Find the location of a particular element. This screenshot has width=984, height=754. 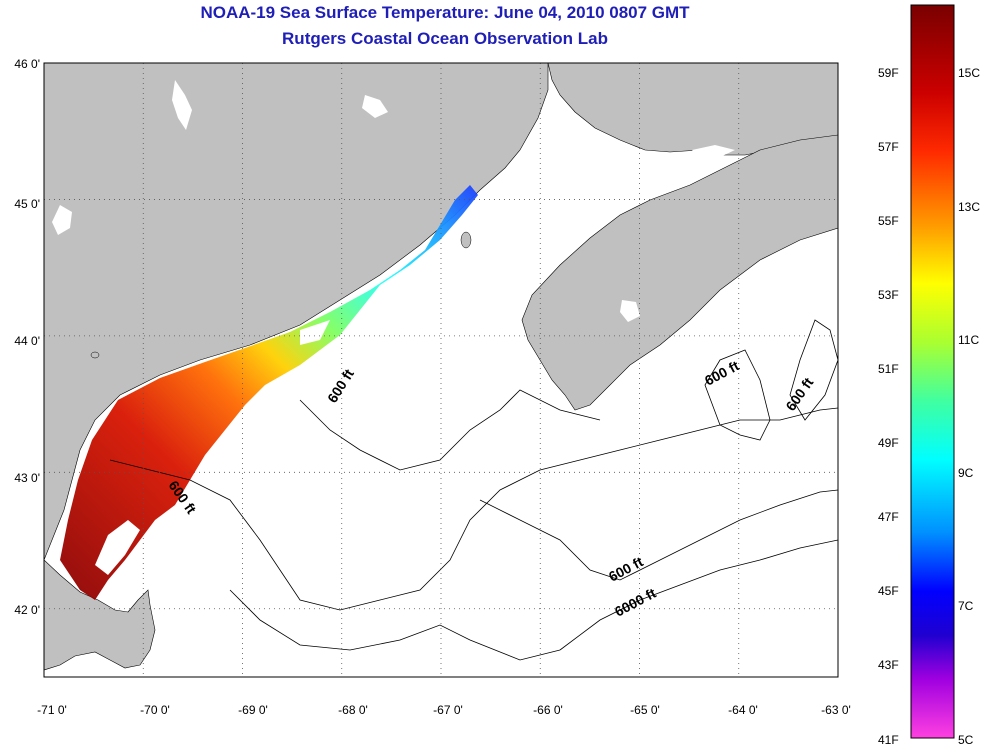

lon-label: -68 0' is located at coordinates (353, 710).